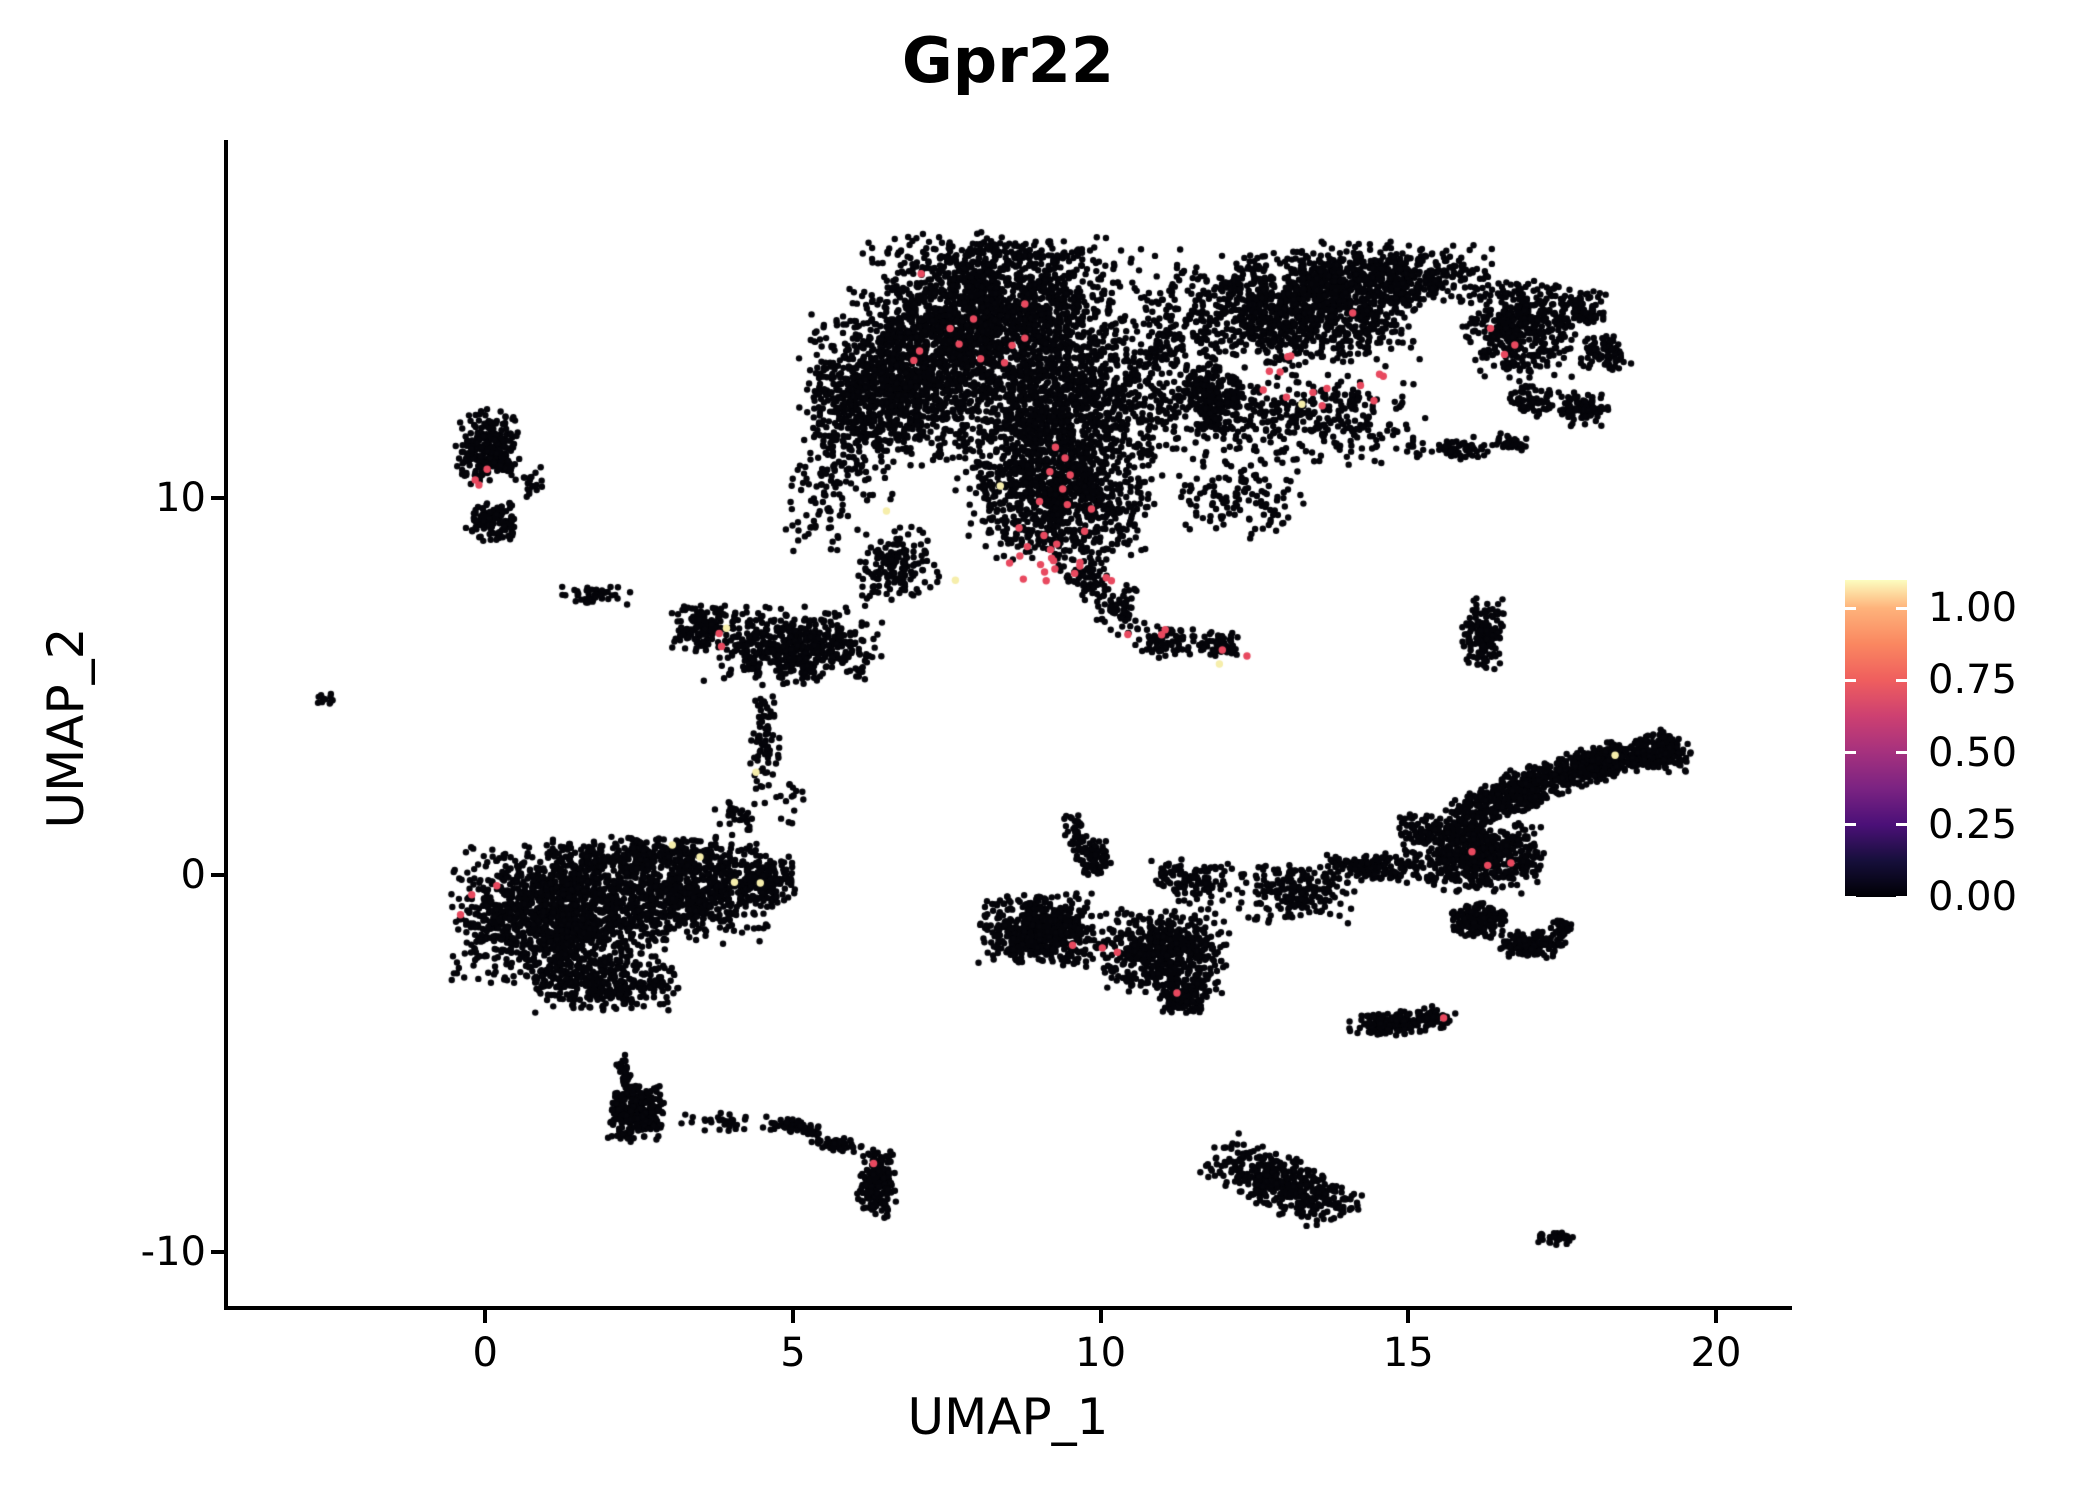  What do you see at coordinates (66, 728) in the screenshot?
I see `y-axis-title: UMAP_2` at bounding box center [66, 728].